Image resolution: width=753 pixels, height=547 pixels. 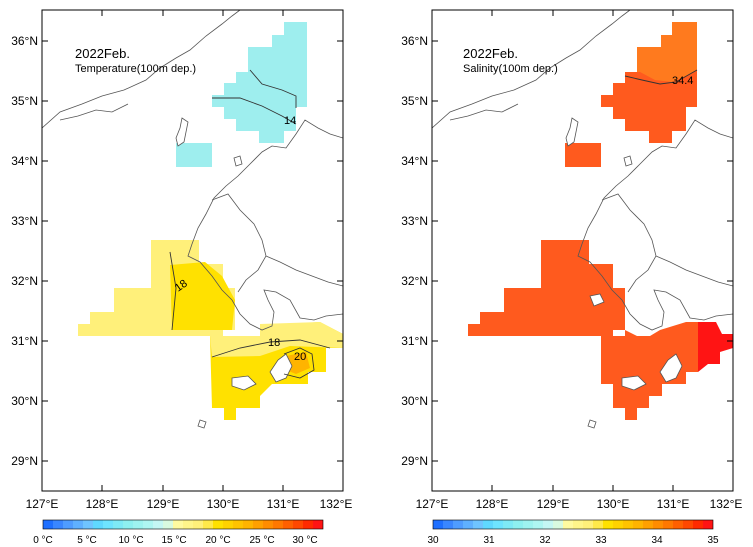 I want to click on temp-south-light, so click(x=276, y=339).